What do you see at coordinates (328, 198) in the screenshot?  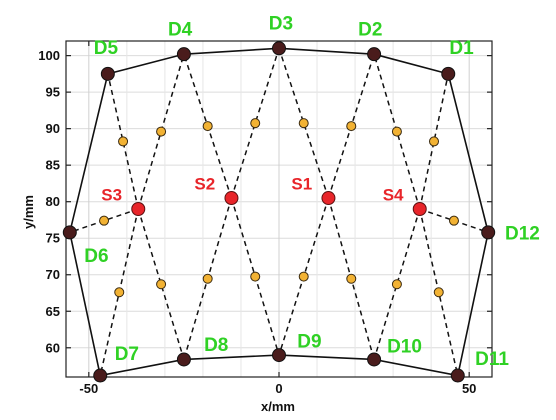 I see `source-S1` at bounding box center [328, 198].